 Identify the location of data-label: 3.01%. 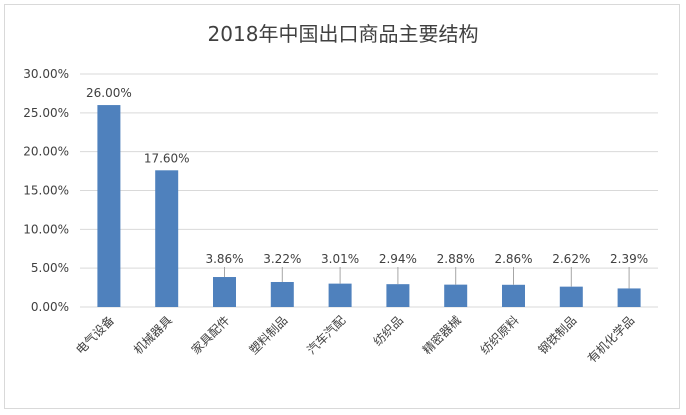
(340, 259).